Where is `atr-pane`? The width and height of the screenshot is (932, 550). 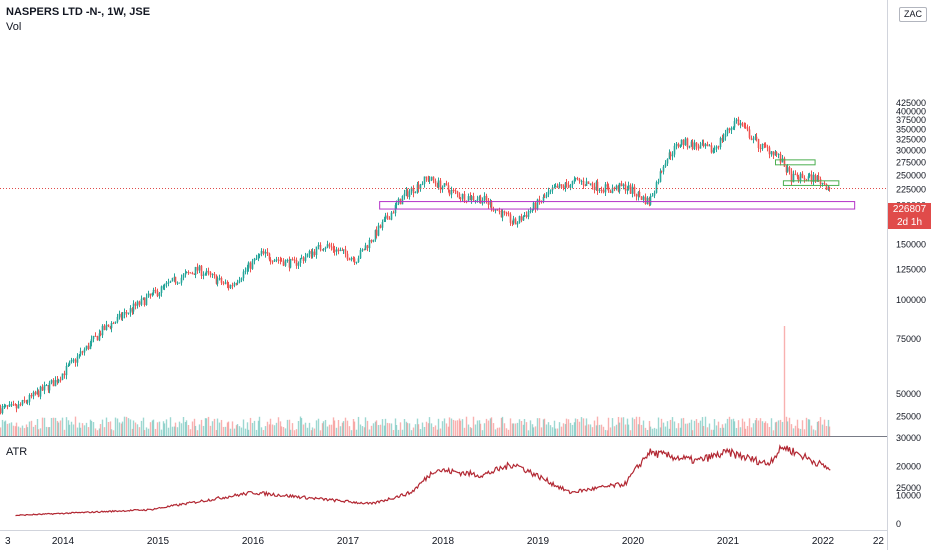 atr-pane is located at coordinates (423, 480).